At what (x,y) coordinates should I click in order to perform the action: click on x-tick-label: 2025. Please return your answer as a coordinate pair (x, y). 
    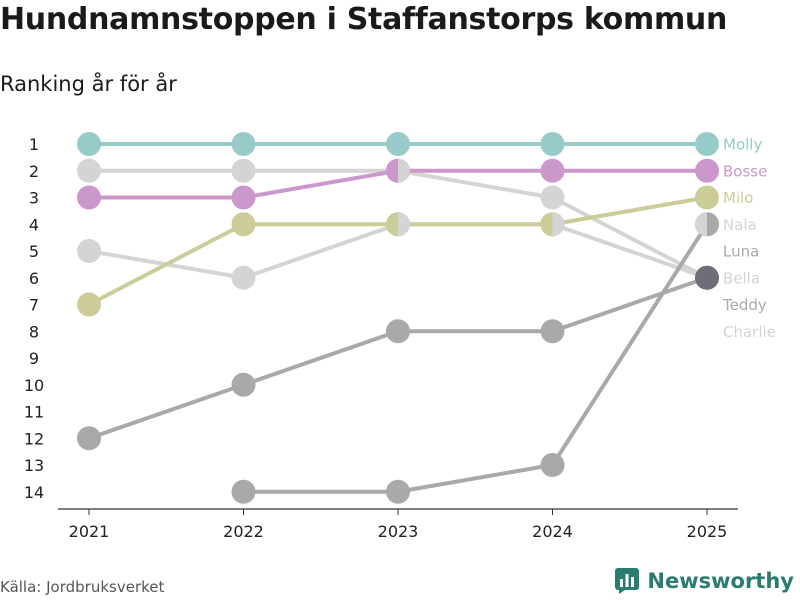
    Looking at the image, I should click on (707, 531).